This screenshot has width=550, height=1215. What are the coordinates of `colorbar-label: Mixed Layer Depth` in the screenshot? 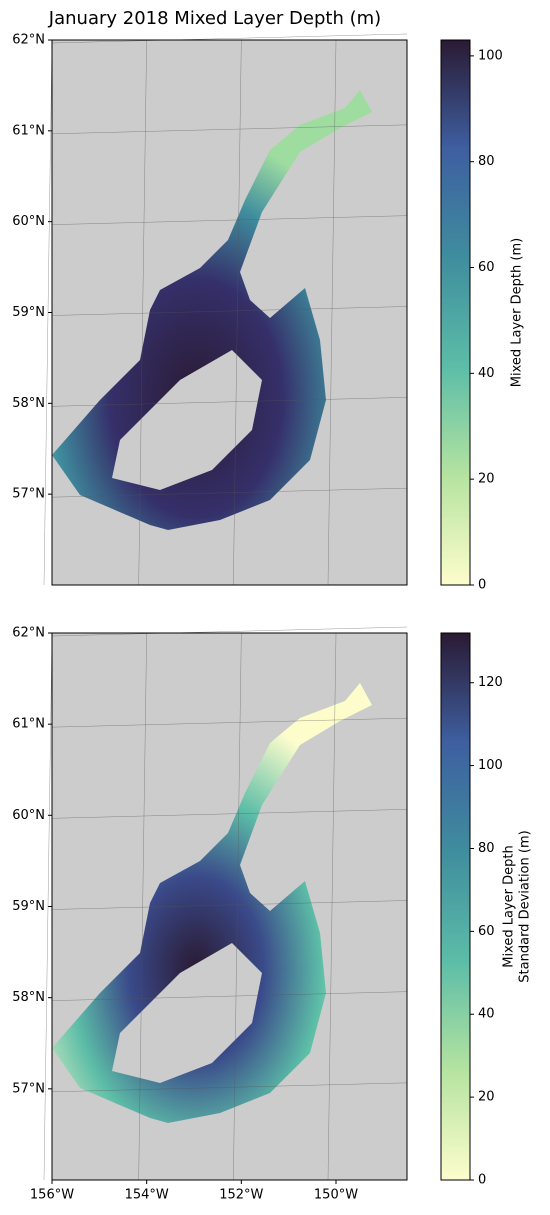 It's located at (509, 906).